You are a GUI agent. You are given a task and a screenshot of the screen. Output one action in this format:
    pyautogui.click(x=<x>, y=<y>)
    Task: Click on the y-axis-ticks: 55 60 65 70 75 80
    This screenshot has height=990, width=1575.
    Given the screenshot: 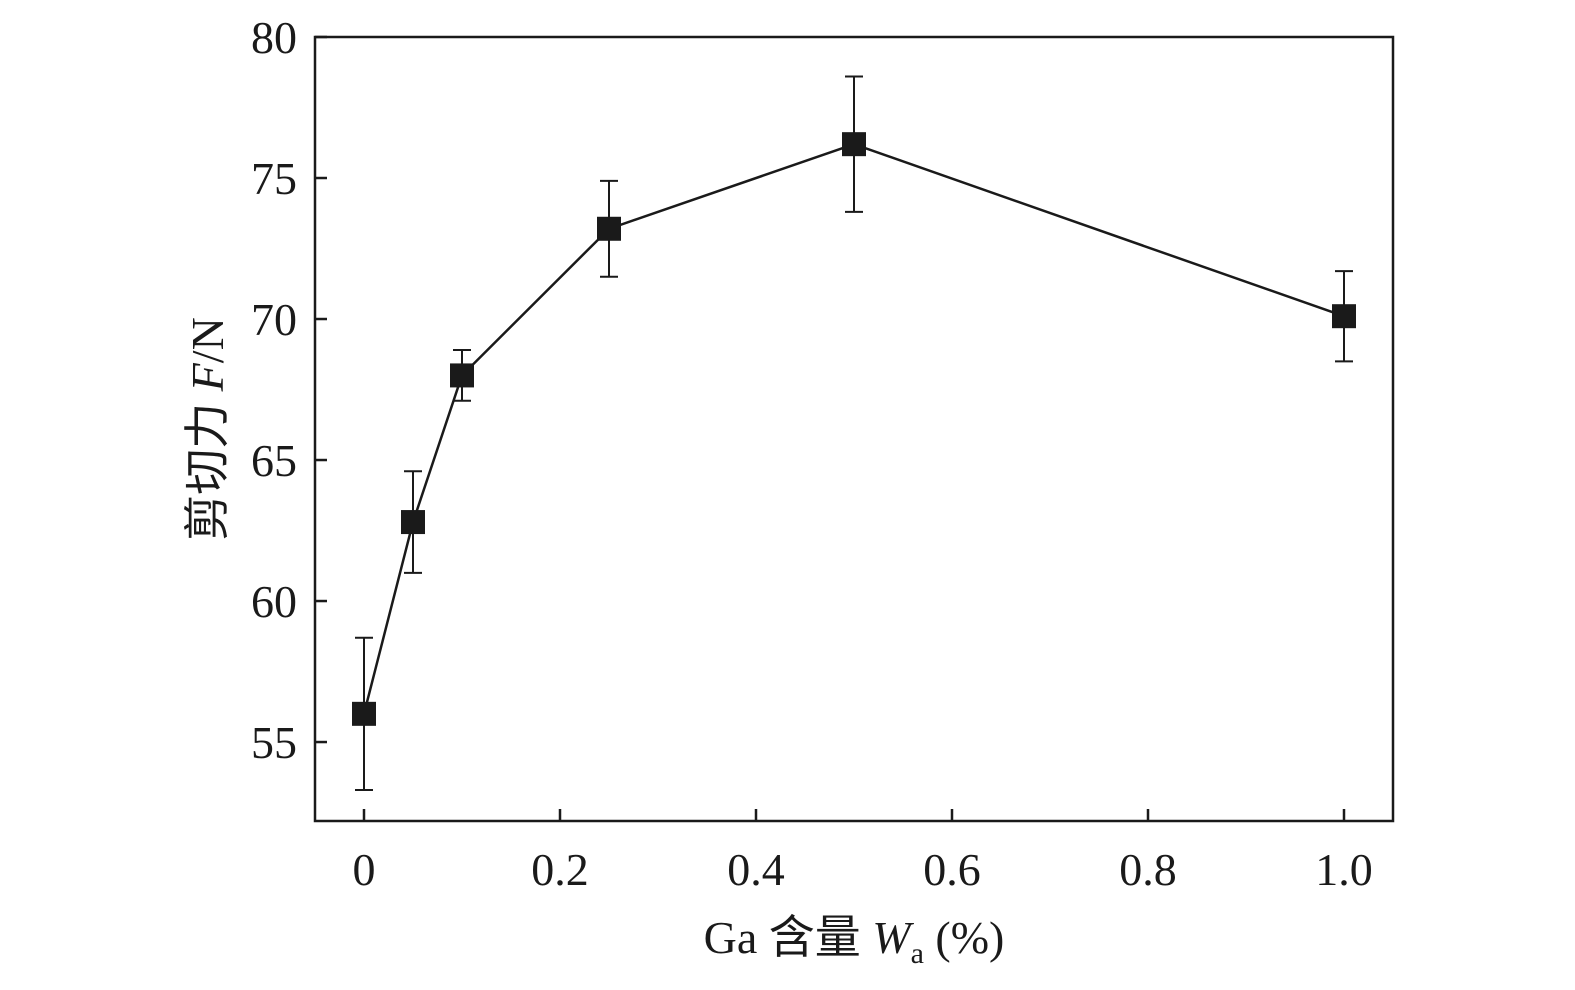 What is the action you would take?
    pyautogui.click(x=289, y=390)
    